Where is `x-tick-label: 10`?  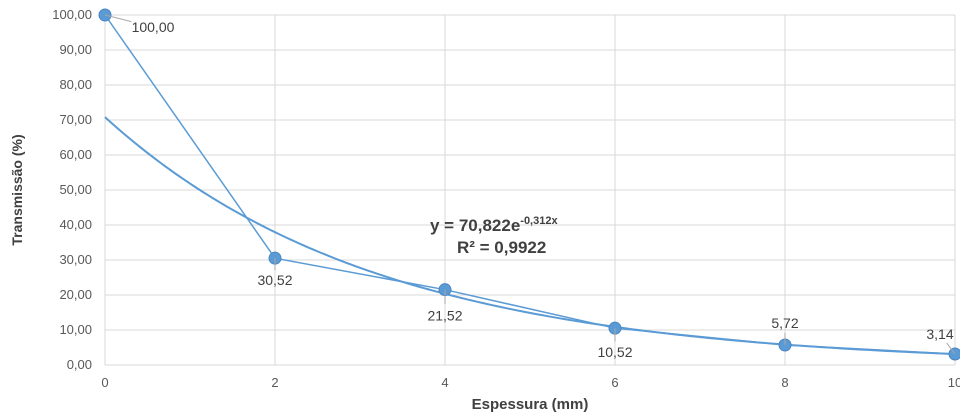 x-tick-label: 10 is located at coordinates (954, 382).